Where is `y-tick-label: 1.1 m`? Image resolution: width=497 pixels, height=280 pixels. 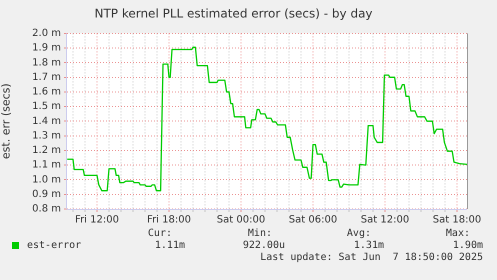
y-tick-label: 1.1 m is located at coordinates (46, 165).